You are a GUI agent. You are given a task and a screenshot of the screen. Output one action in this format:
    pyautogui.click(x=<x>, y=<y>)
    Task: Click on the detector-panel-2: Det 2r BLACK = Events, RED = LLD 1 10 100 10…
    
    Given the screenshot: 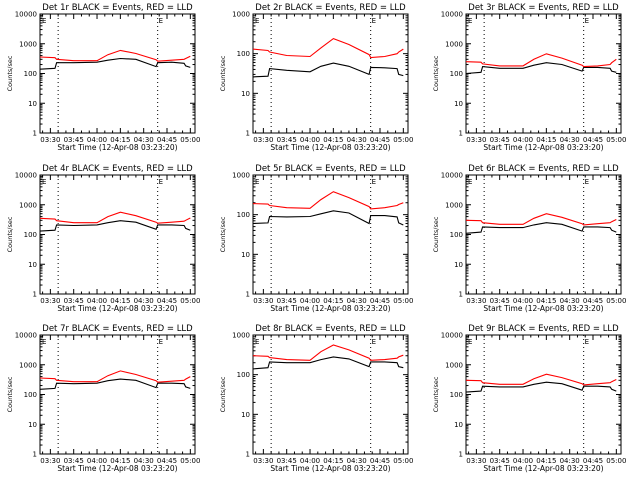 What is the action you would take?
    pyautogui.click(x=316, y=77)
    